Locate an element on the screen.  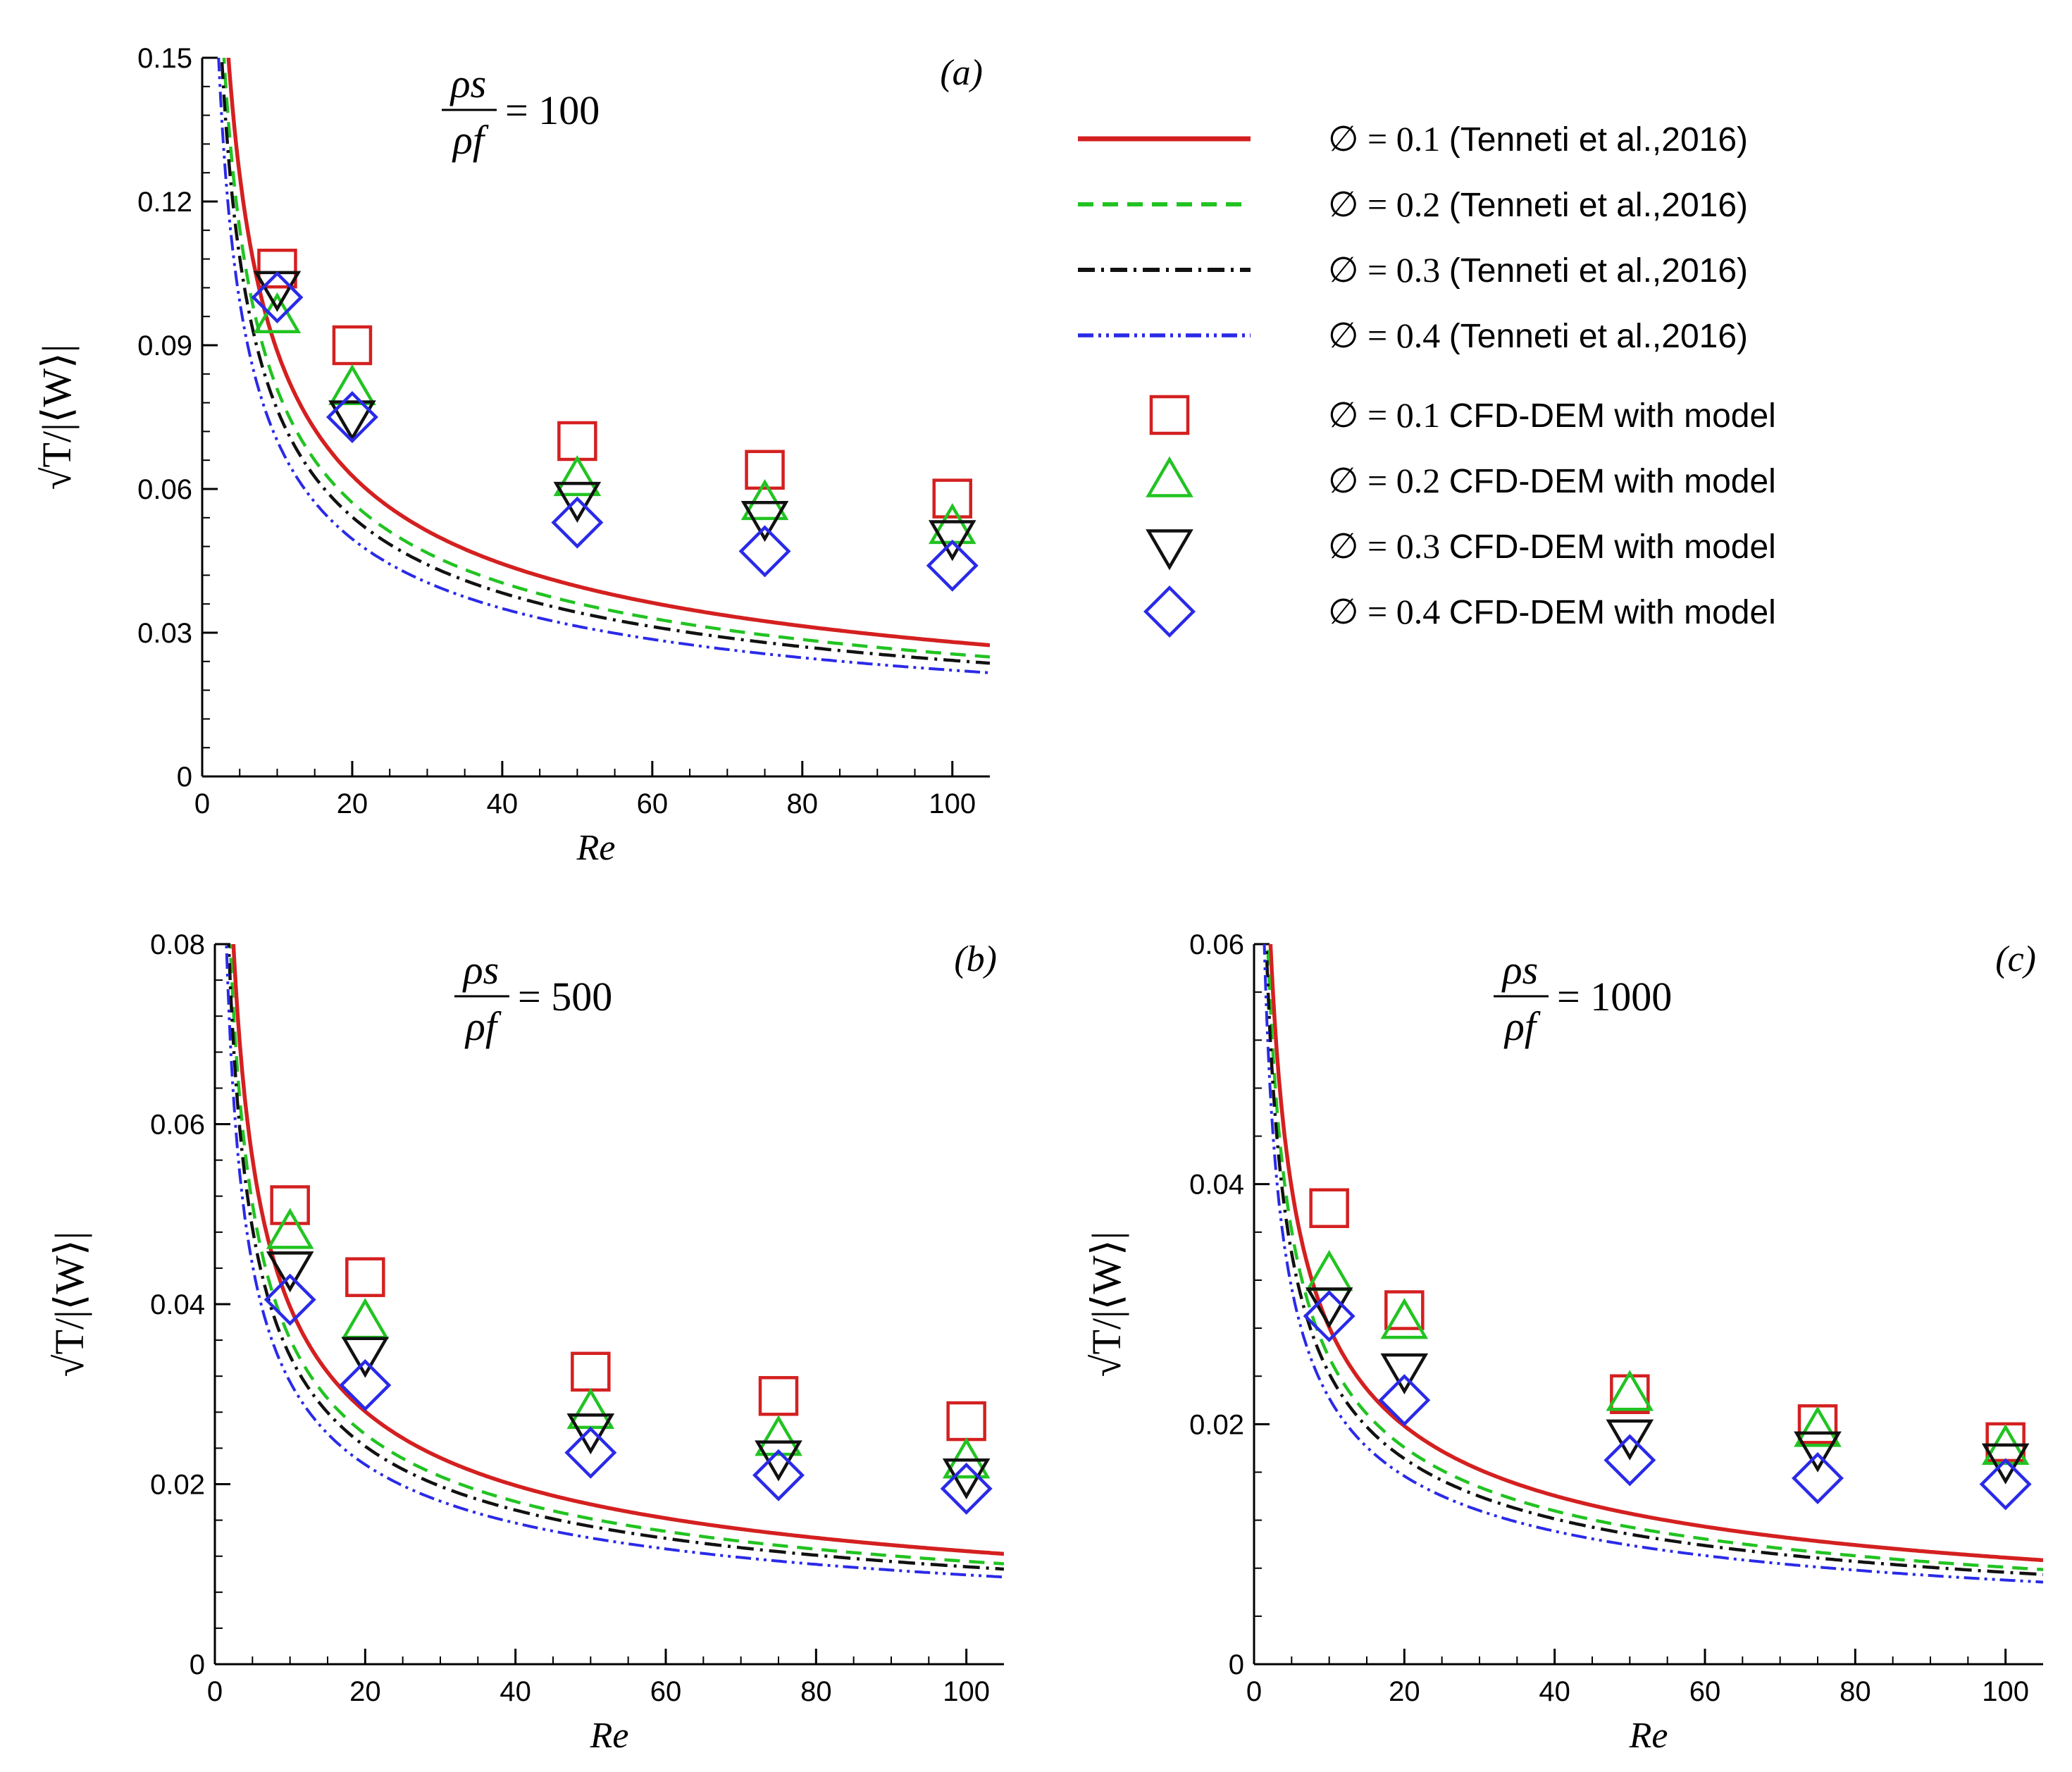
density-ratio-value: = 1000 is located at coordinates (1614, 997).